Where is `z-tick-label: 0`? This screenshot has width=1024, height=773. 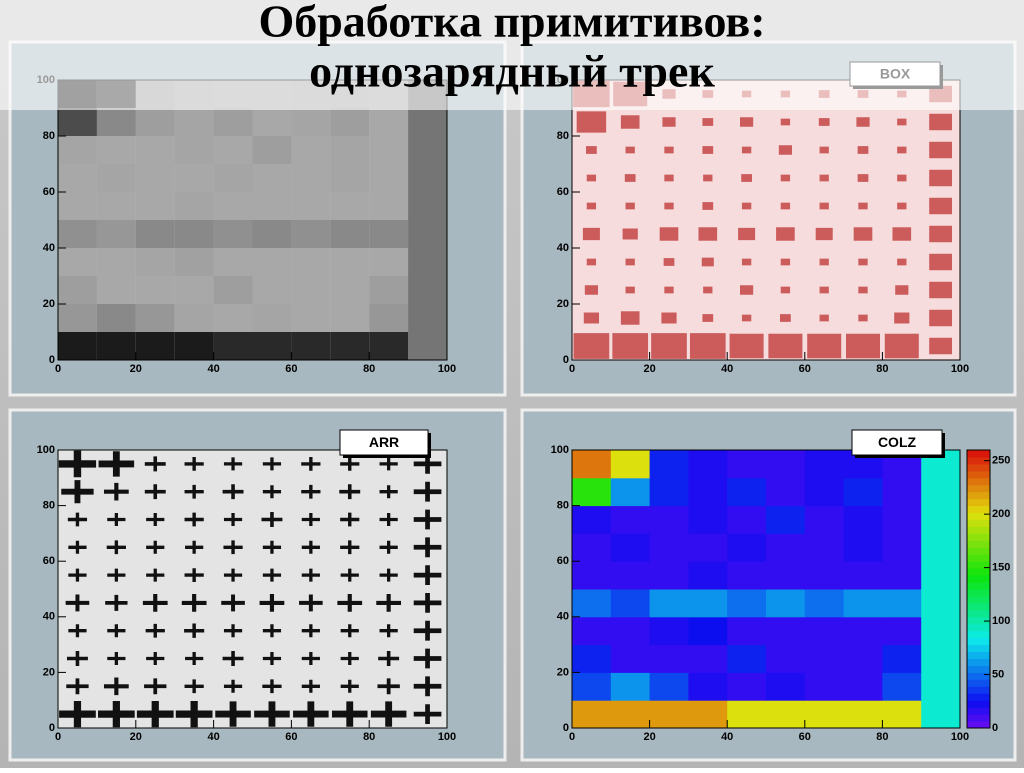 z-tick-label: 0 is located at coordinates (995, 728).